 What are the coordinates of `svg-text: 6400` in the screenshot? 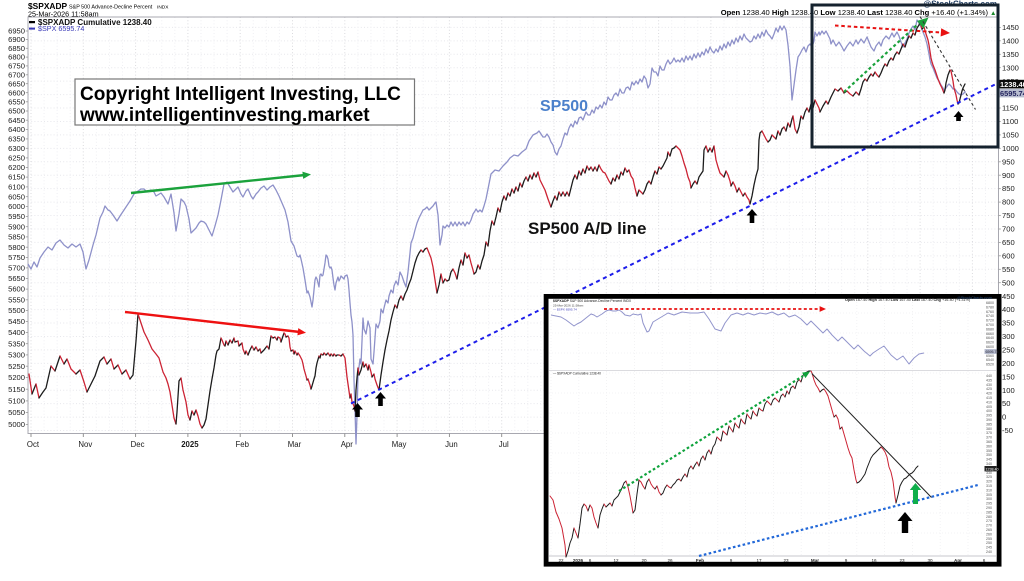 It's located at (16, 129).